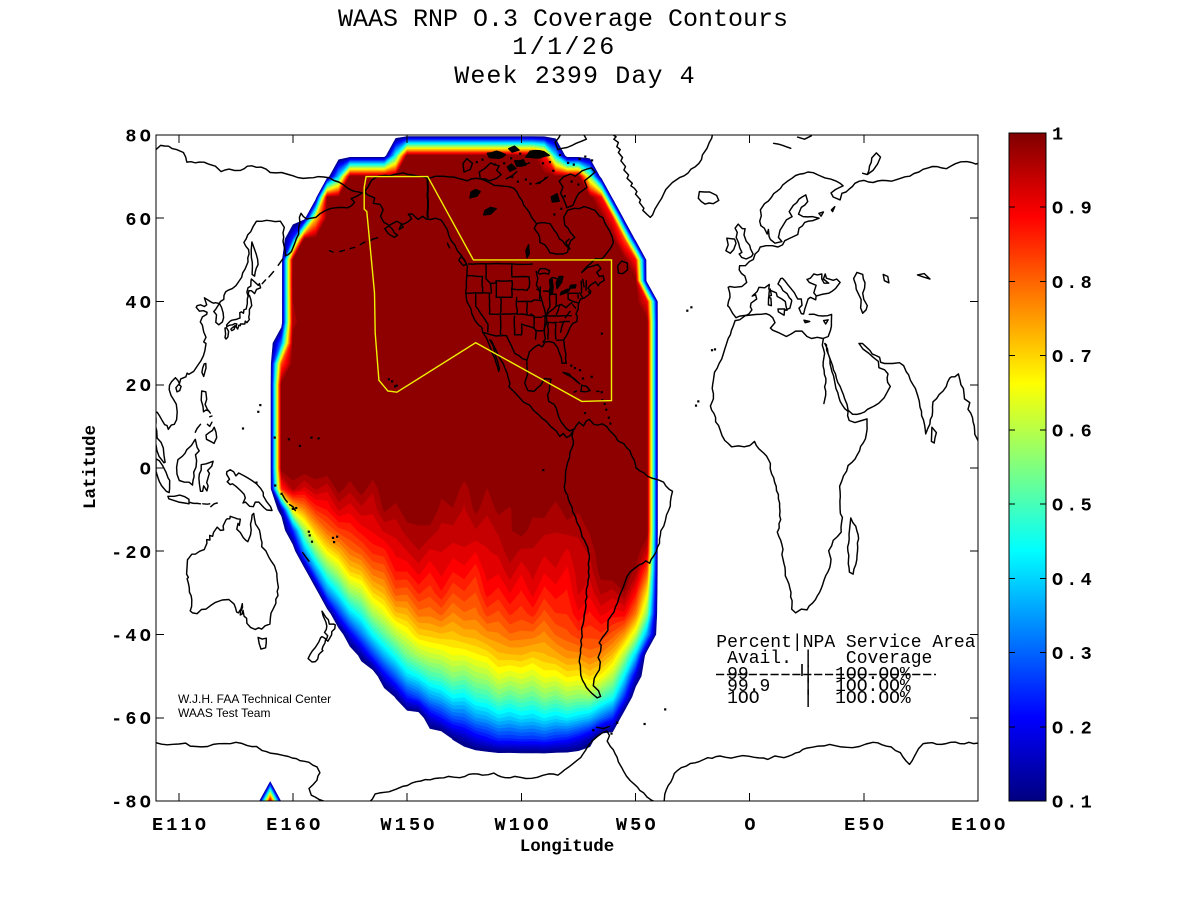  What do you see at coordinates (132, 553) in the screenshot?
I see `svg-text: -2O` at bounding box center [132, 553].